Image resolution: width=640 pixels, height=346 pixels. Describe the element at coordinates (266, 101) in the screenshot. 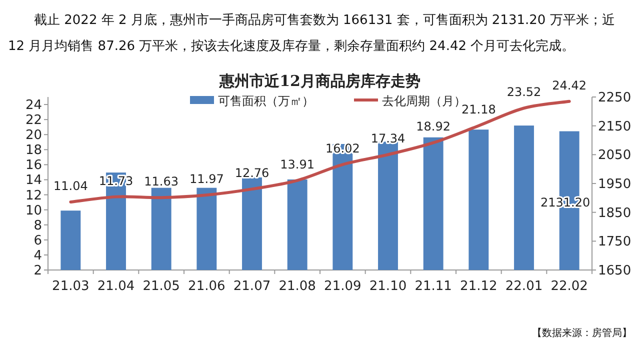

I see `legend-label: 可售面积（万㎡）` at that location.